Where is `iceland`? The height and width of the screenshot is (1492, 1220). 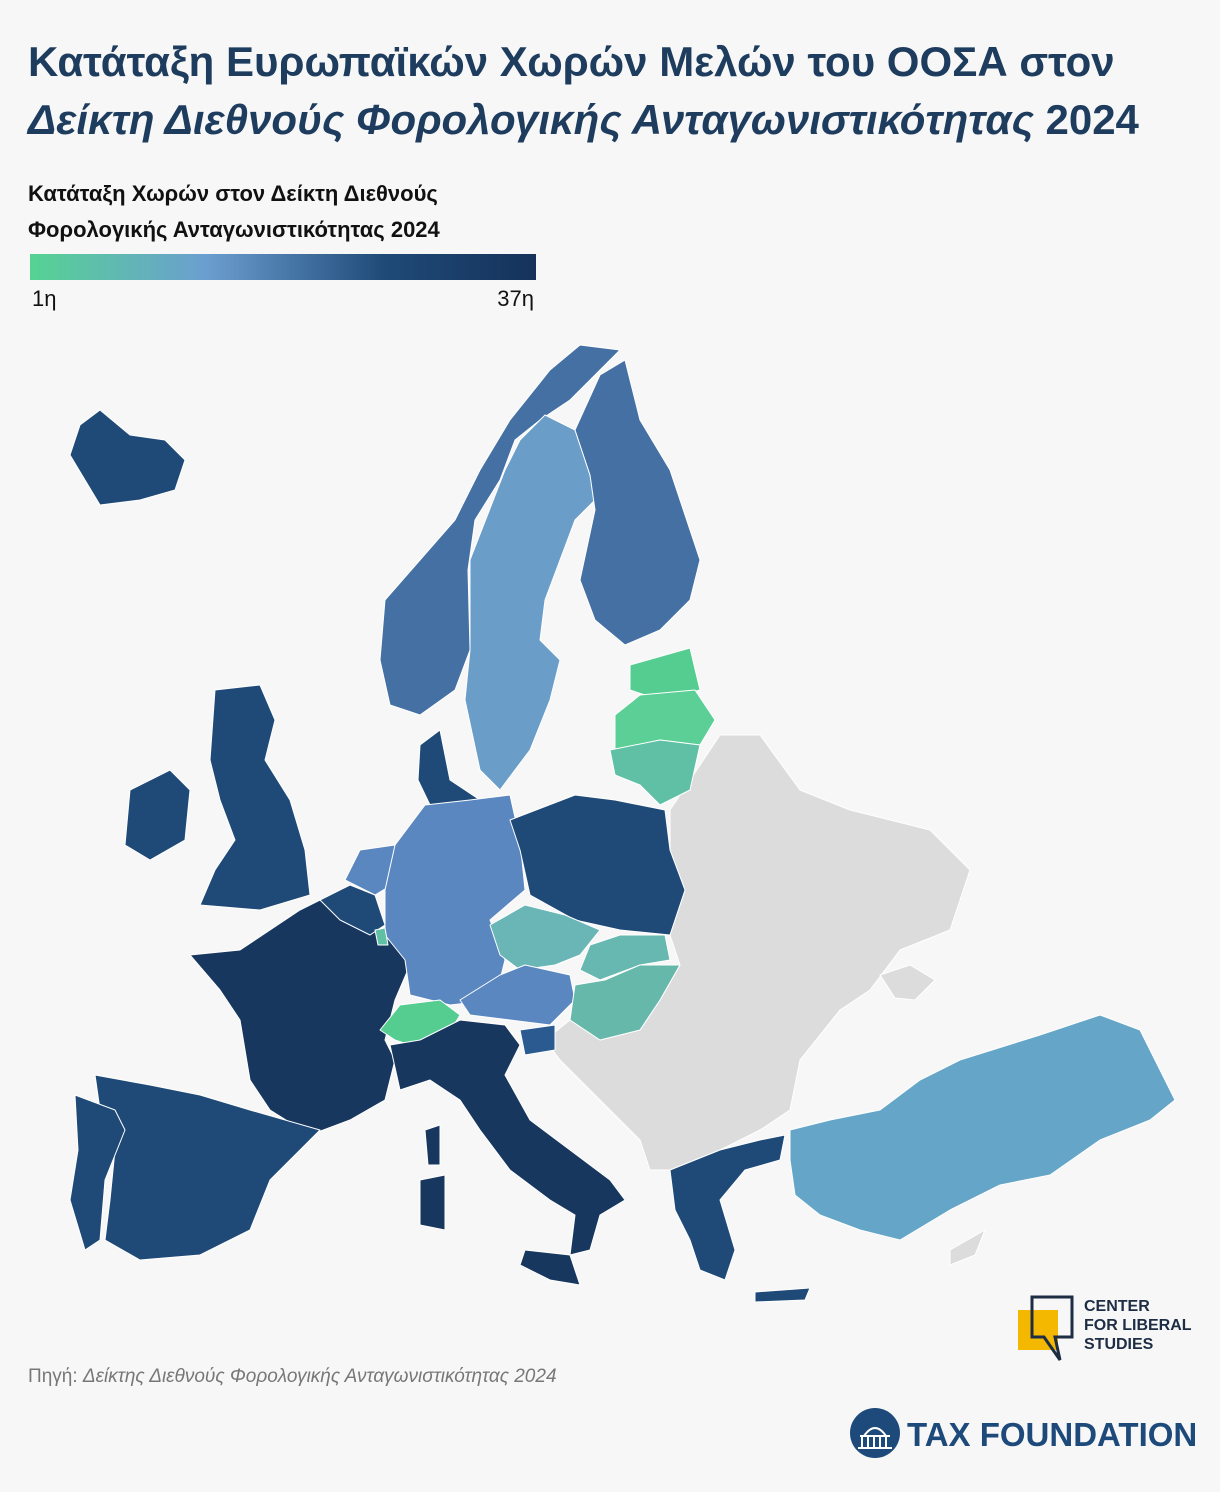 iceland is located at coordinates (127, 457).